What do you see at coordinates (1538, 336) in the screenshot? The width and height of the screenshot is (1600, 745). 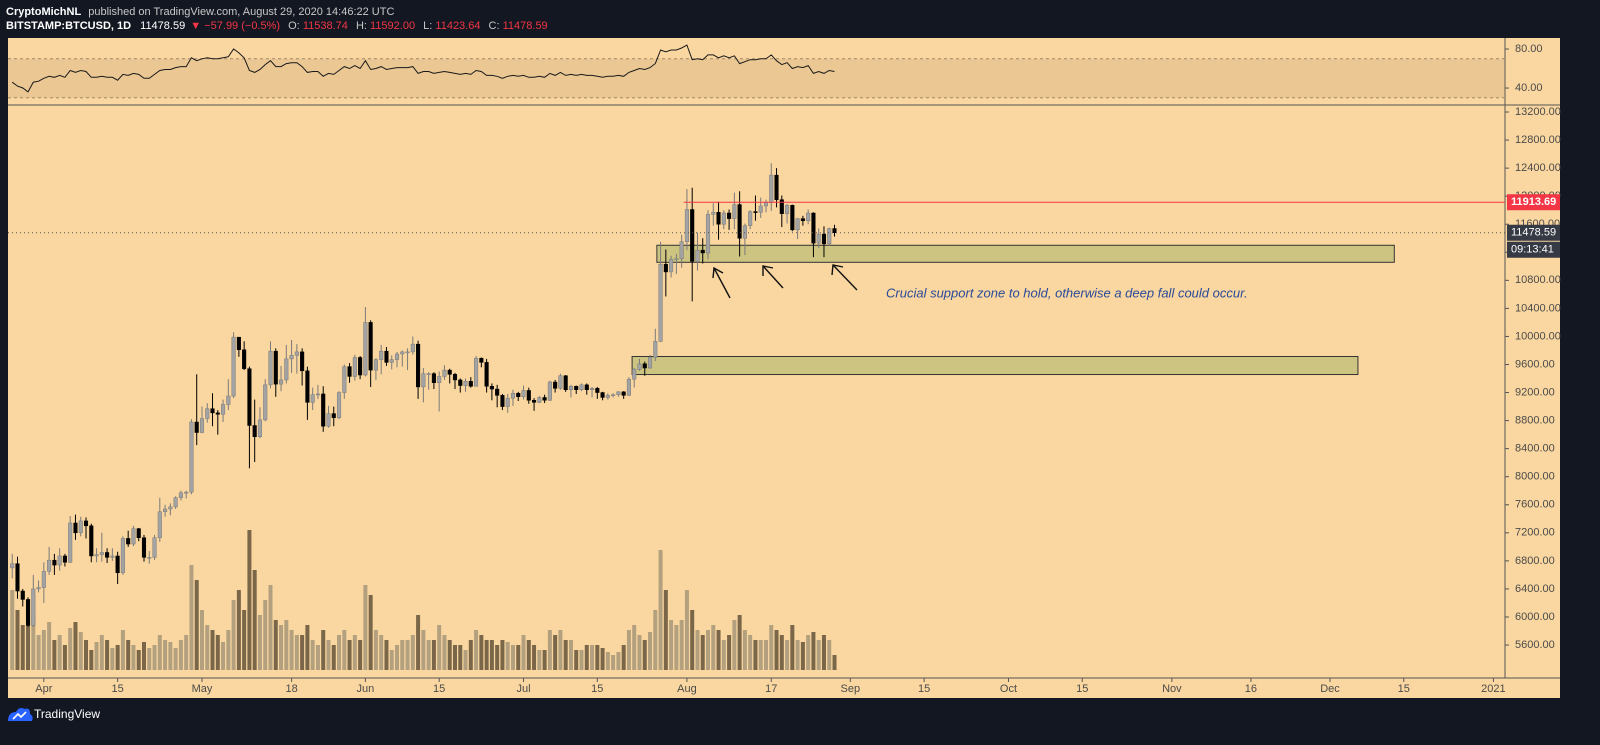 I see `y-tick-label: 10000.00` at bounding box center [1538, 336].